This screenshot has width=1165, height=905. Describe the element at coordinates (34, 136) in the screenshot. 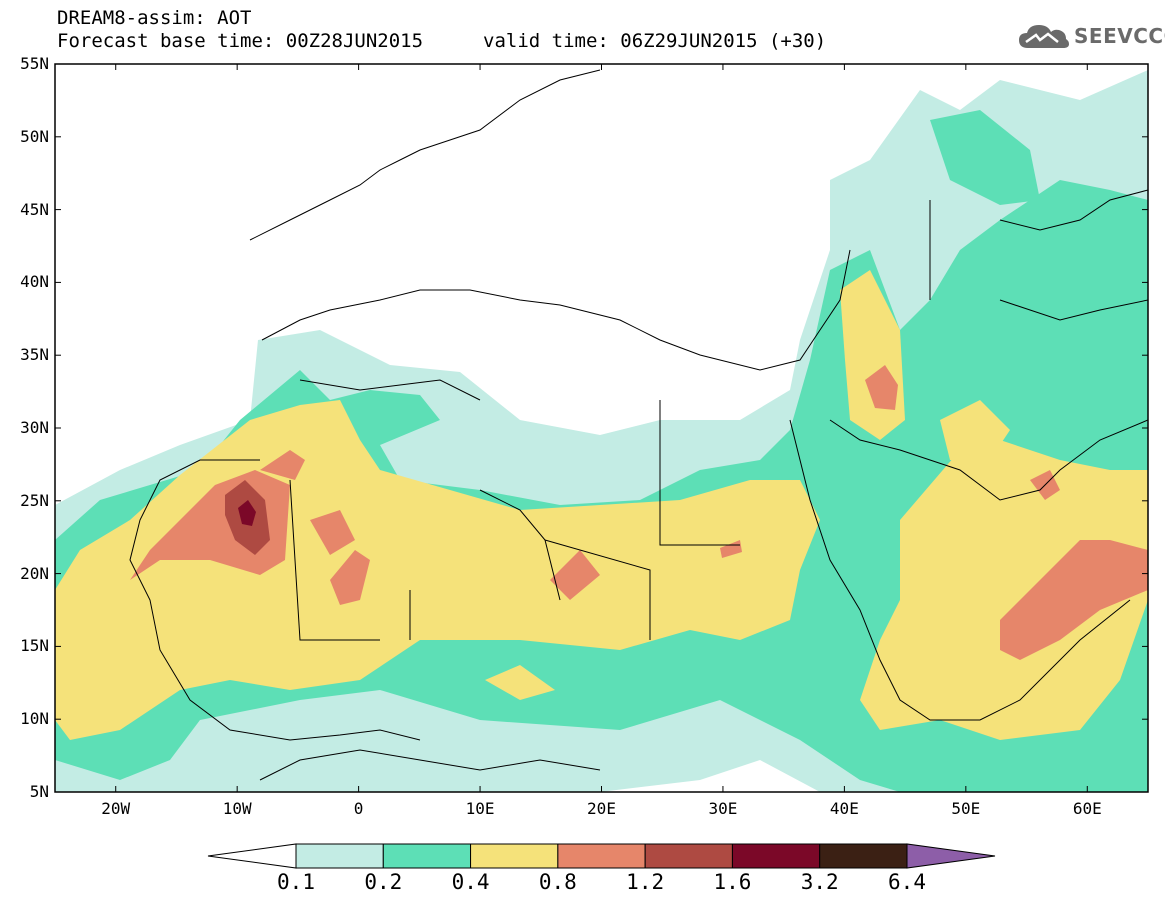

I see `lat-label: 50N` at that location.